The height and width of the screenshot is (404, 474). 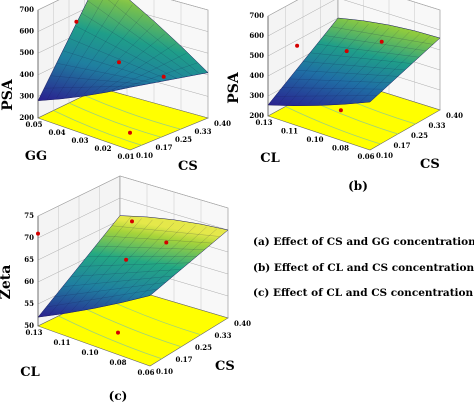 What do you see at coordinates (365, 156) in the screenshot?
I see `y-tick-label: 0.06` at bounding box center [365, 156].